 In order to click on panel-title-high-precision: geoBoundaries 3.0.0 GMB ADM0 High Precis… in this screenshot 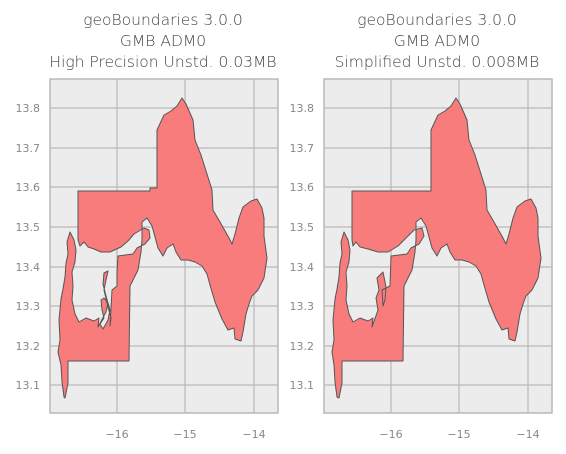, I will do `click(163, 41)`.